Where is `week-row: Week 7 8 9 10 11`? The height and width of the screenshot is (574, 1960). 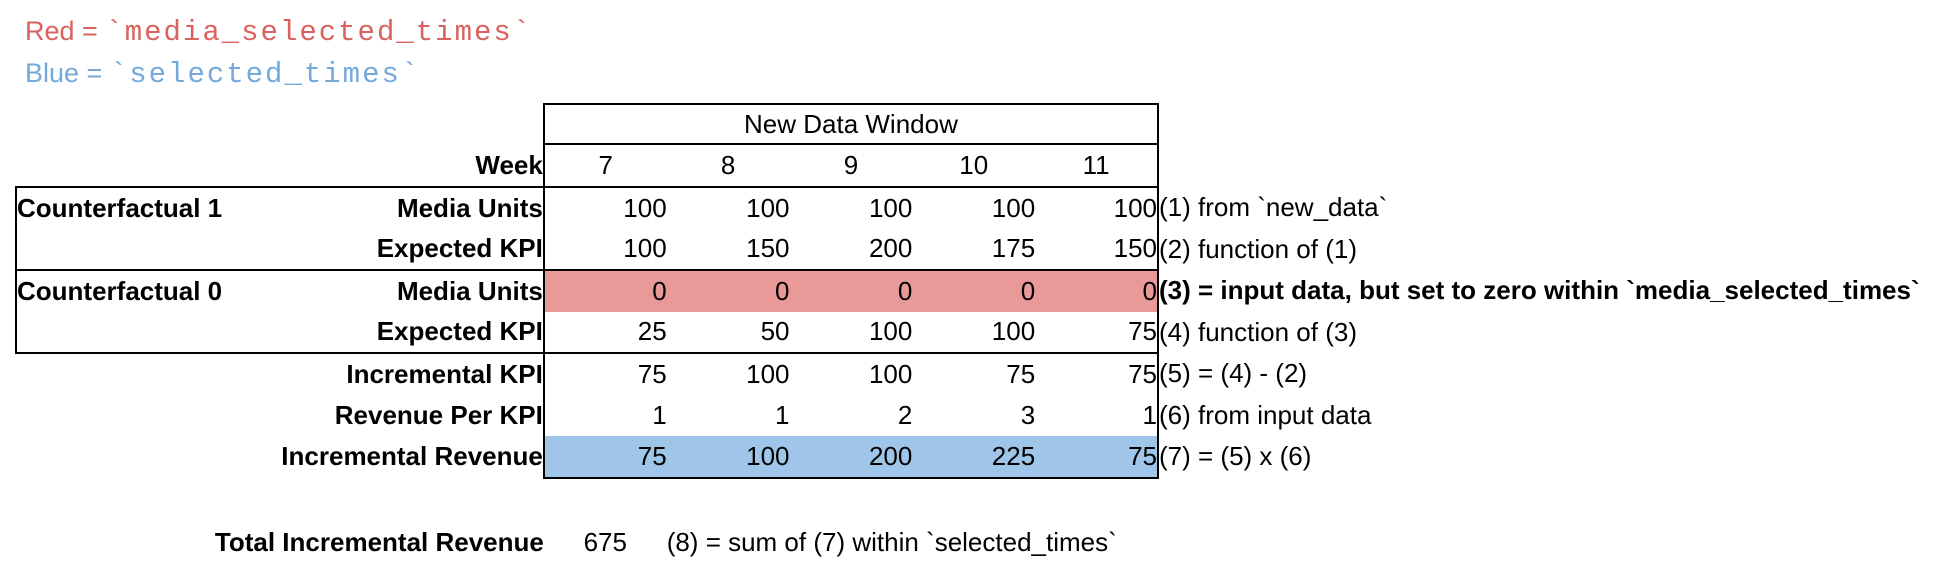
week-row: Week 7 8 9 10 11 is located at coordinates (988, 166).